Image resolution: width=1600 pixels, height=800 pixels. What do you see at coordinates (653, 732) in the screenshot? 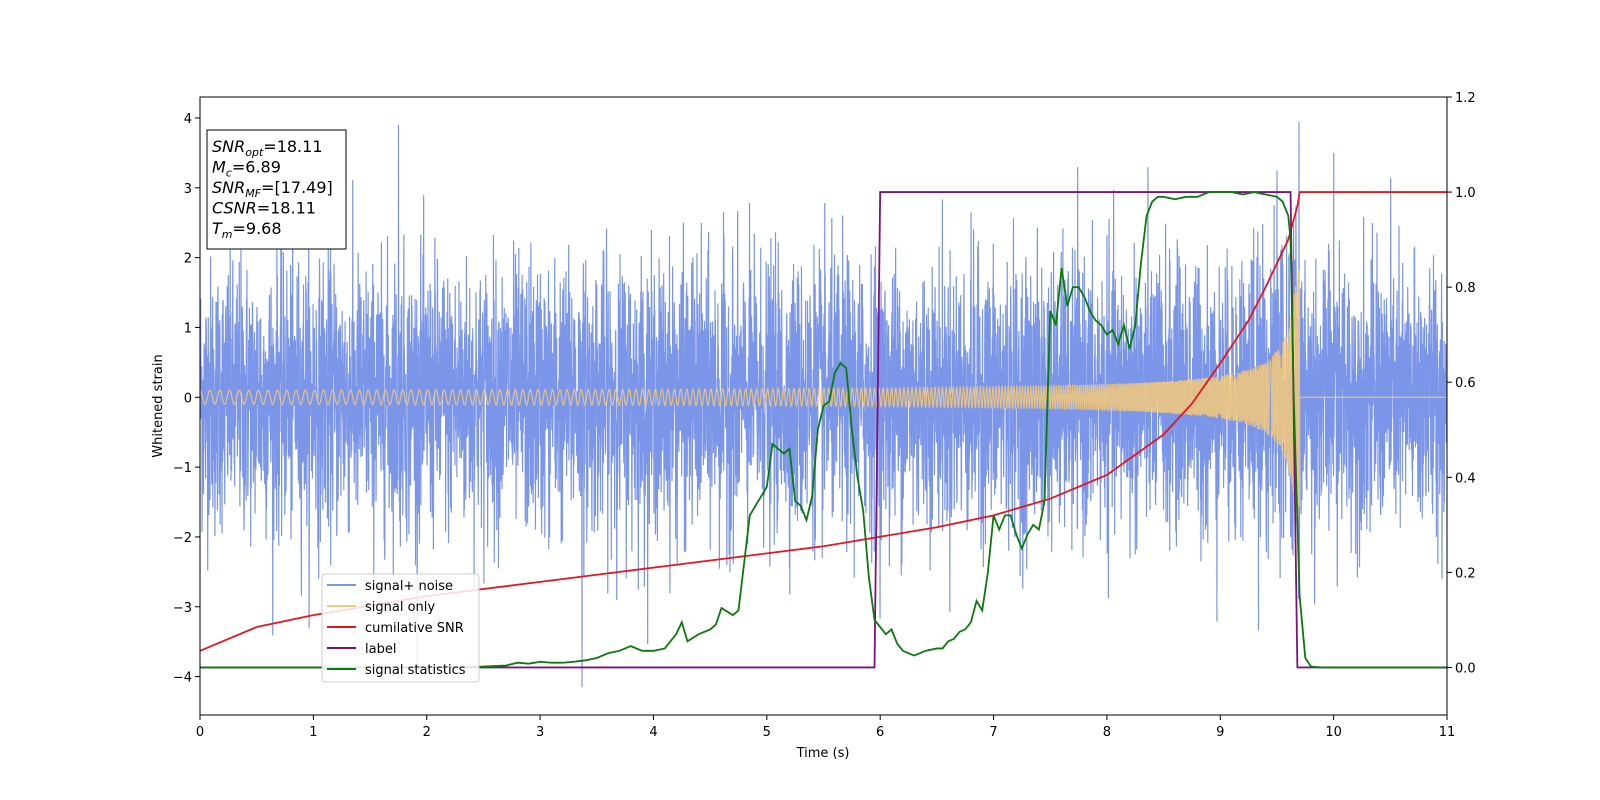
I see `x-tick-label: 4` at bounding box center [653, 732].